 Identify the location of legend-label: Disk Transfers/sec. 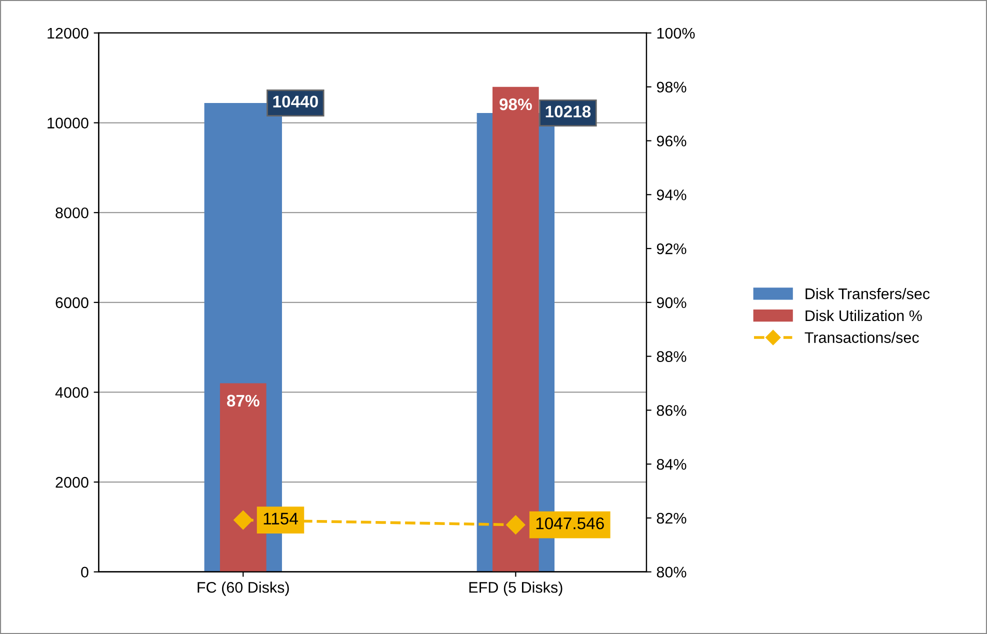
(868, 294).